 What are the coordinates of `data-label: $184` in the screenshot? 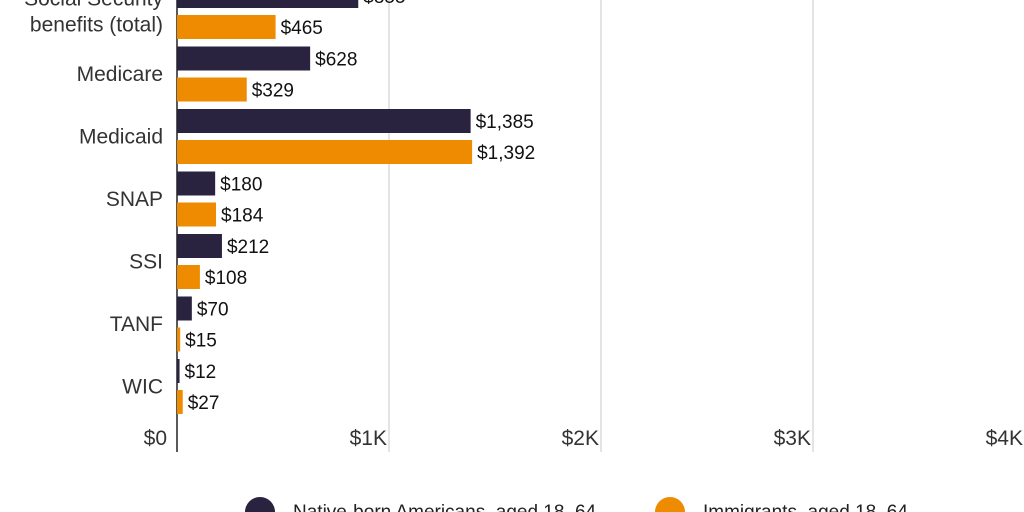 It's located at (242, 216).